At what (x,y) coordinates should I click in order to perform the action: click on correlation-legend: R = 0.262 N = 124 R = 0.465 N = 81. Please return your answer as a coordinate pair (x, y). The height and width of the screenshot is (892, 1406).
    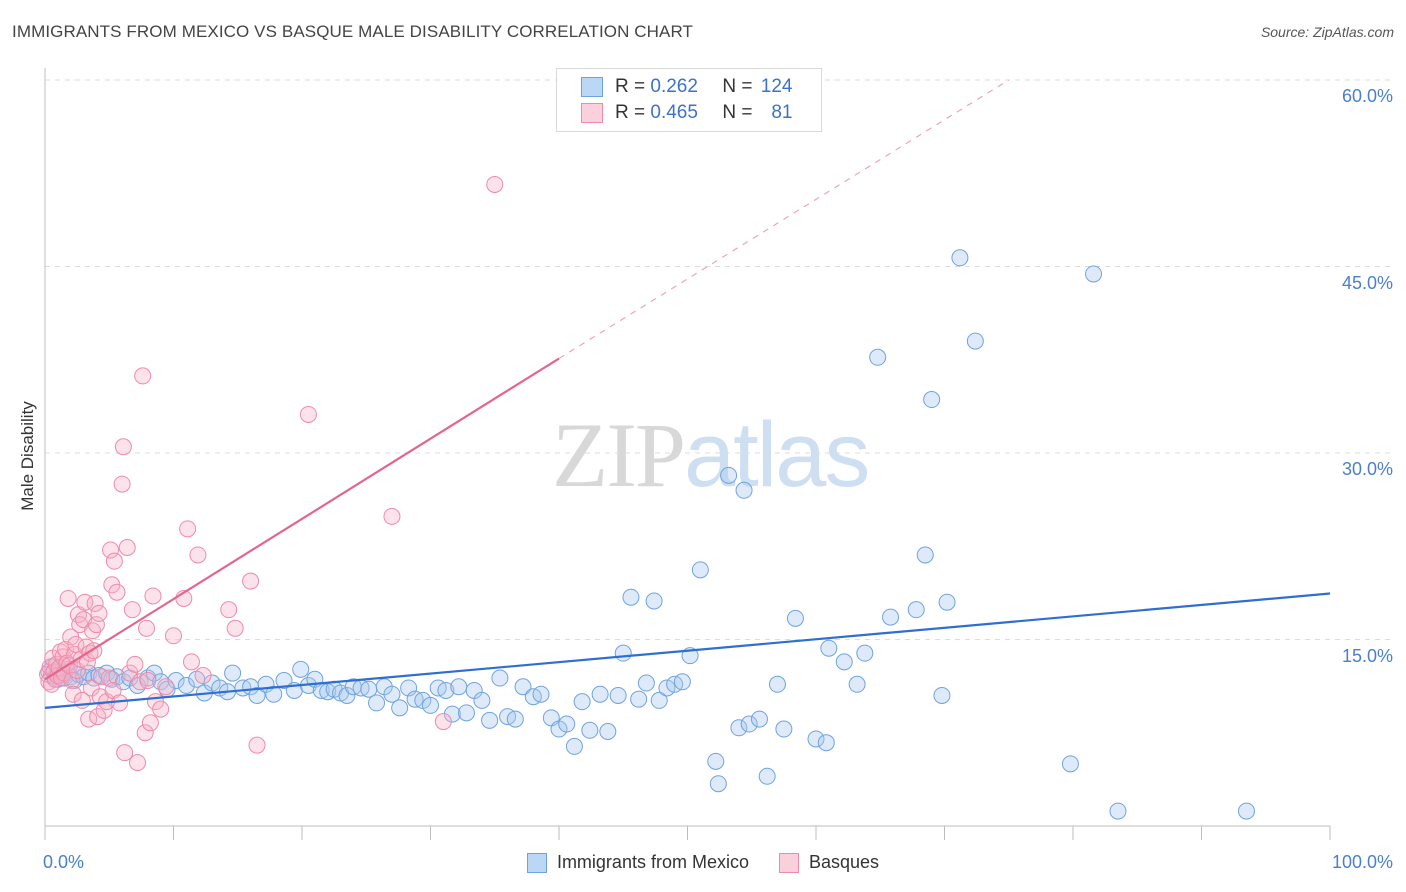
    Looking at the image, I should click on (689, 100).